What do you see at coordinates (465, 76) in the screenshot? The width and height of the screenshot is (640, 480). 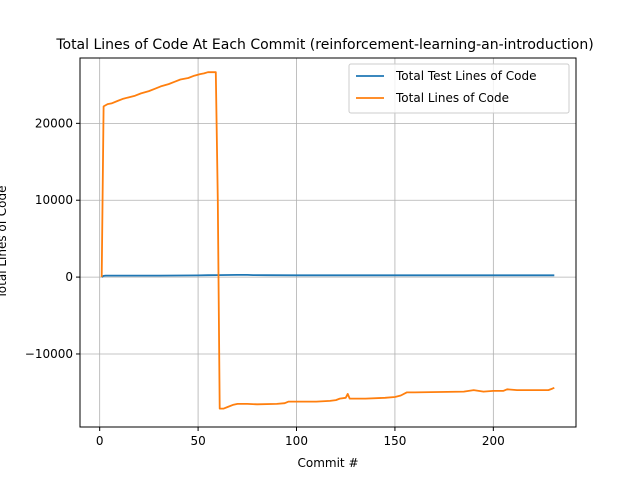 I see `legend-label-test: Total Test Lines of Code` at bounding box center [465, 76].